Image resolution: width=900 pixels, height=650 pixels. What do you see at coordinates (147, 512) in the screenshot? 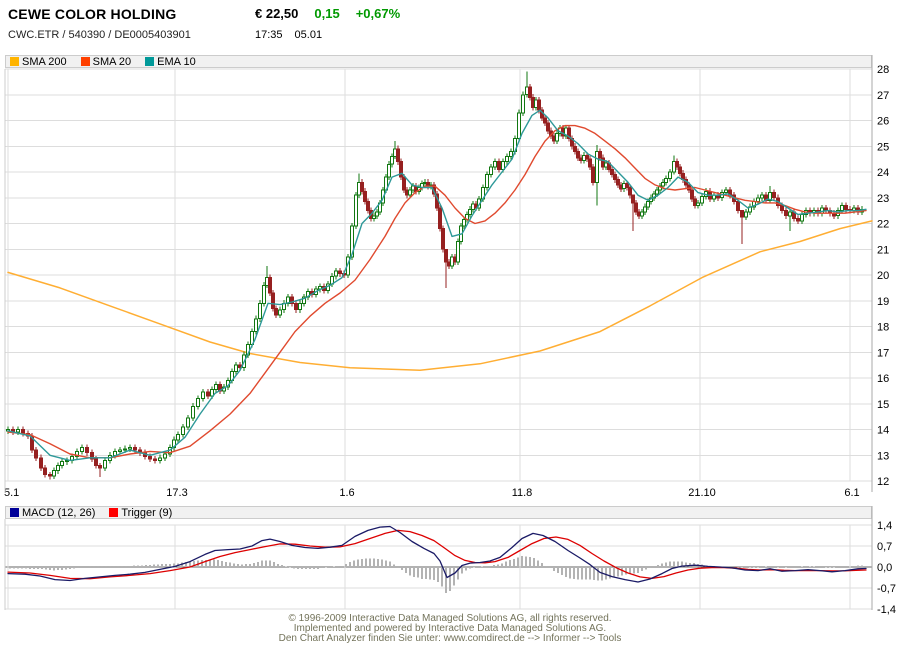
I see `legend-label-trigger: Trigger (9)` at bounding box center [147, 512].